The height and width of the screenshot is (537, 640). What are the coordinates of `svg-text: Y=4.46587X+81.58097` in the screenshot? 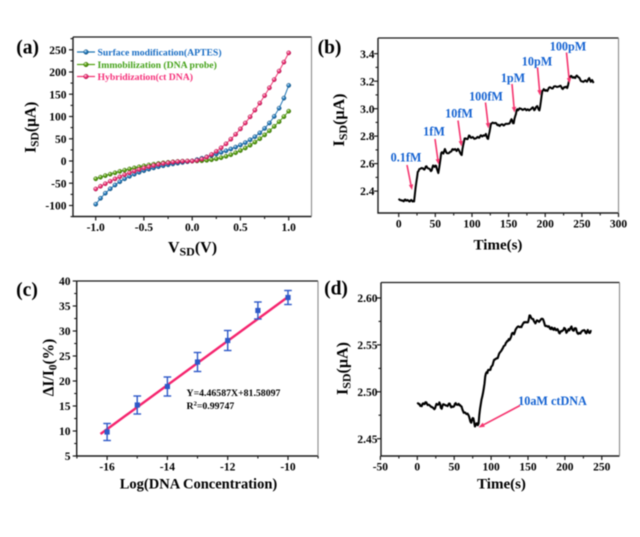 It's located at (234, 393).